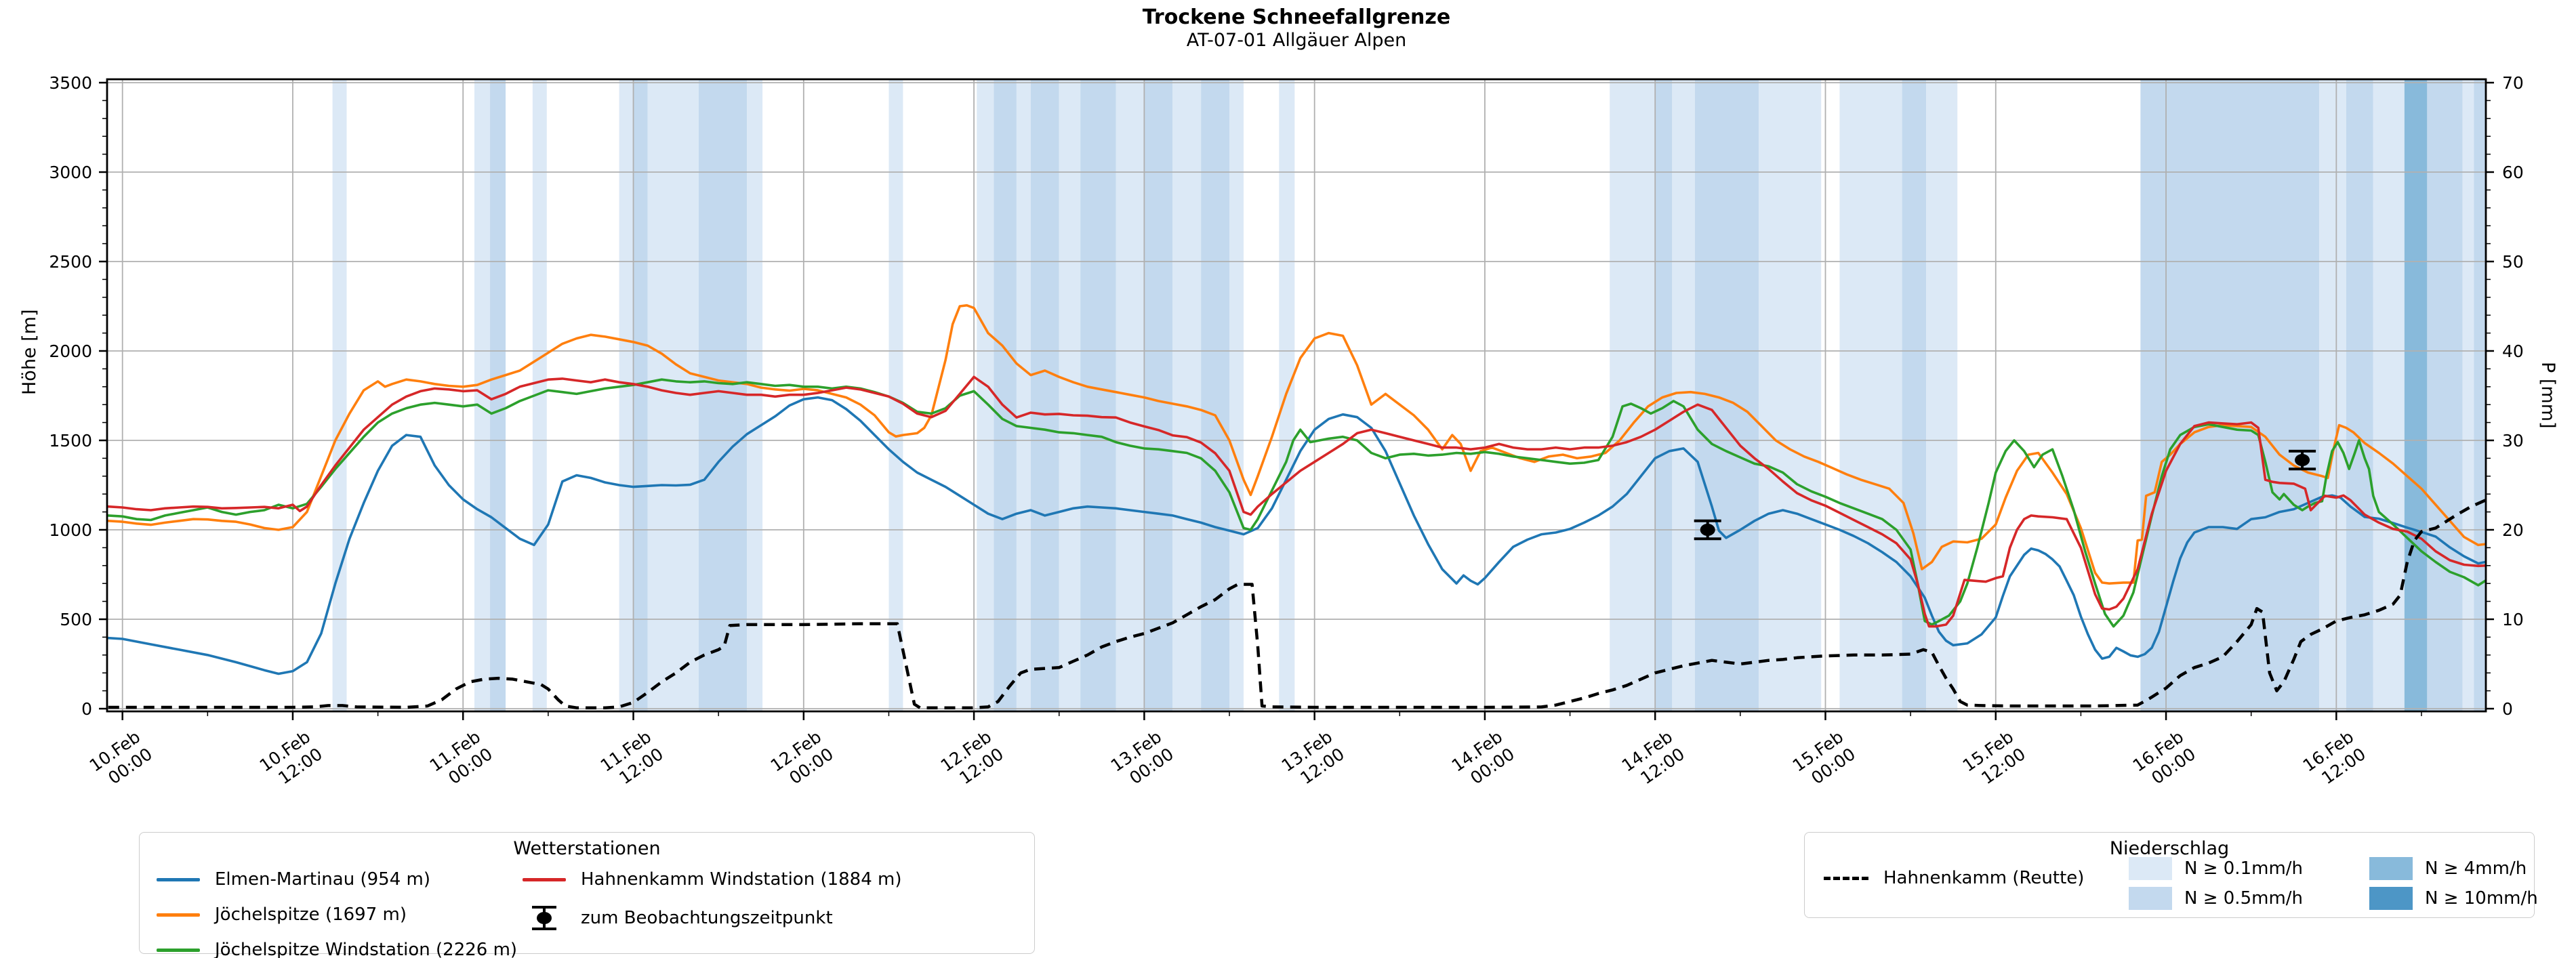  I want to click on y-axis-left-label: Höhe [m], so click(30, 352).